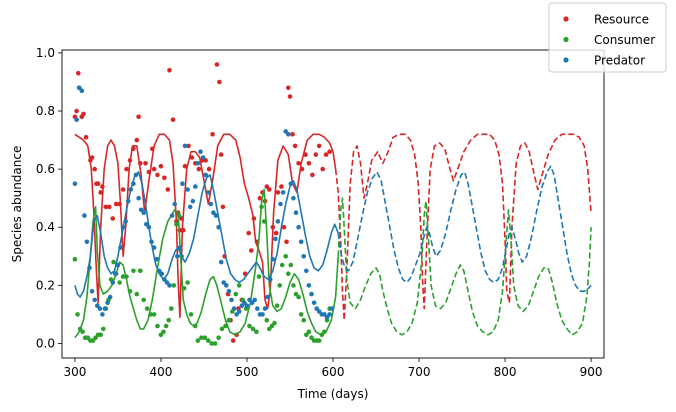  What do you see at coordinates (45, 111) in the screenshot?
I see `y-tick-label: 0.8` at bounding box center [45, 111].